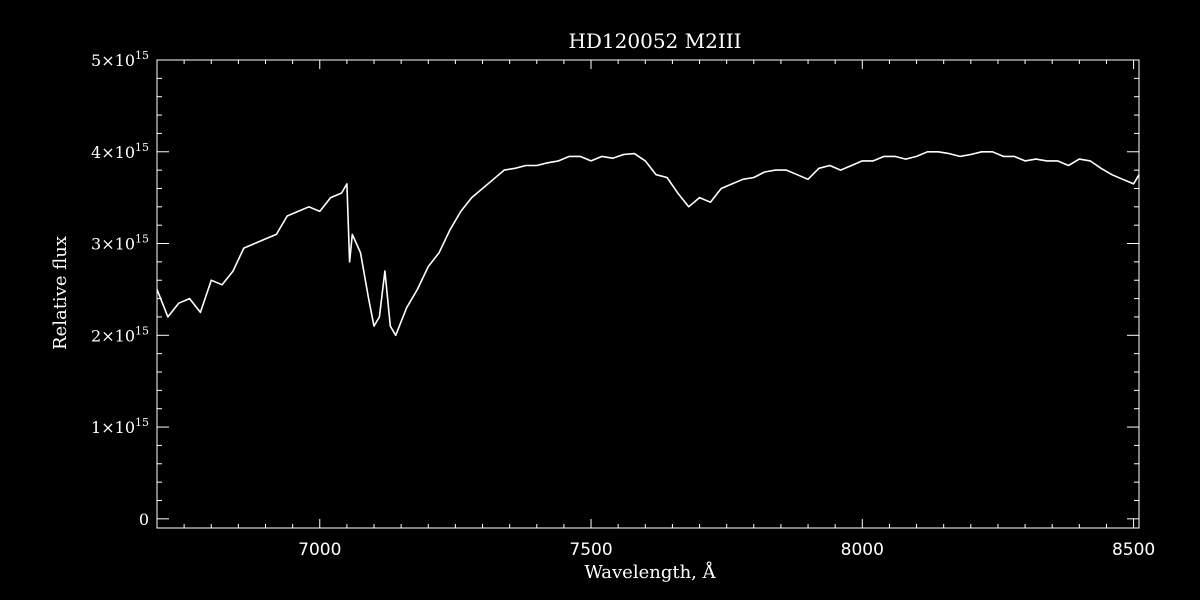  Describe the element at coordinates (590, 550) in the screenshot. I see `x-tick-label: 7500` at that location.